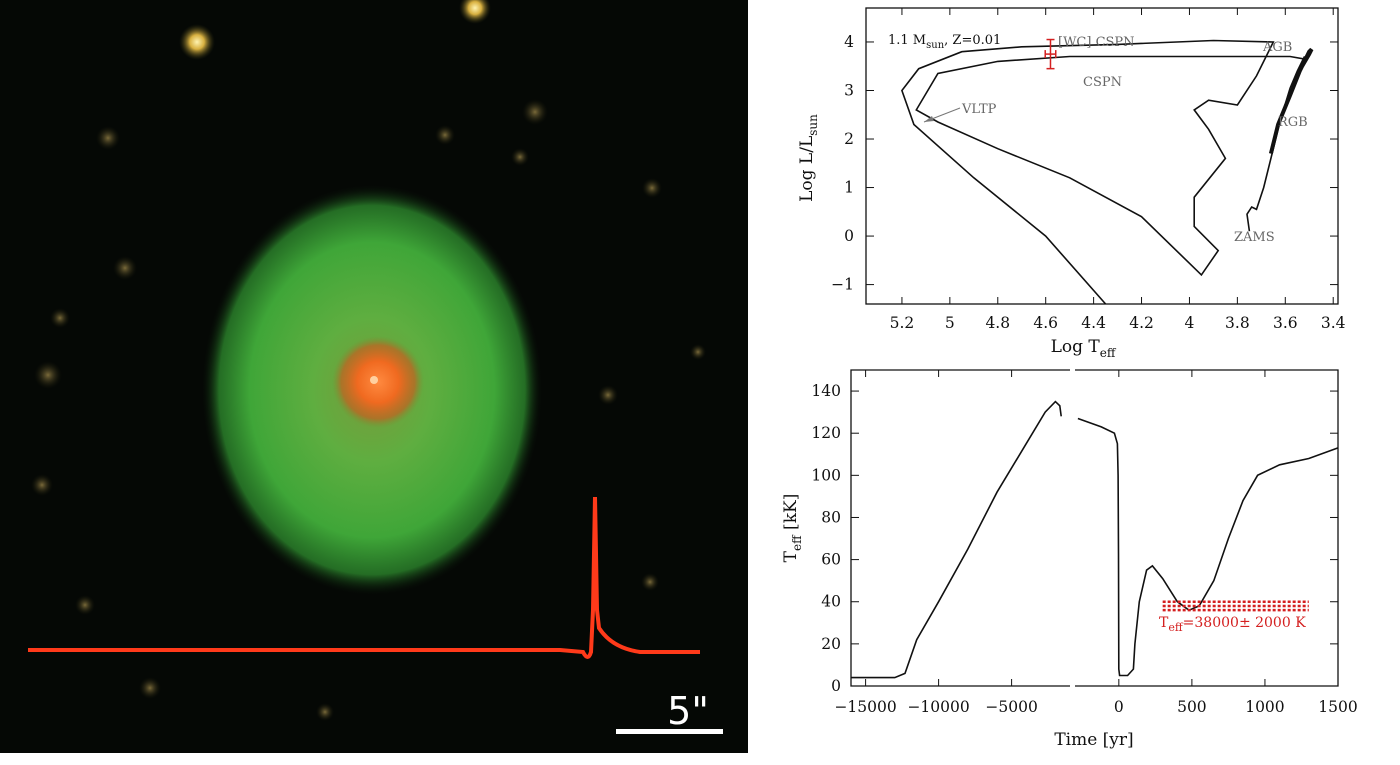 The width and height of the screenshot is (1400, 765). Describe the element at coordinates (1192, 707) in the screenshot. I see `time-x-tick-label: 500` at that location.